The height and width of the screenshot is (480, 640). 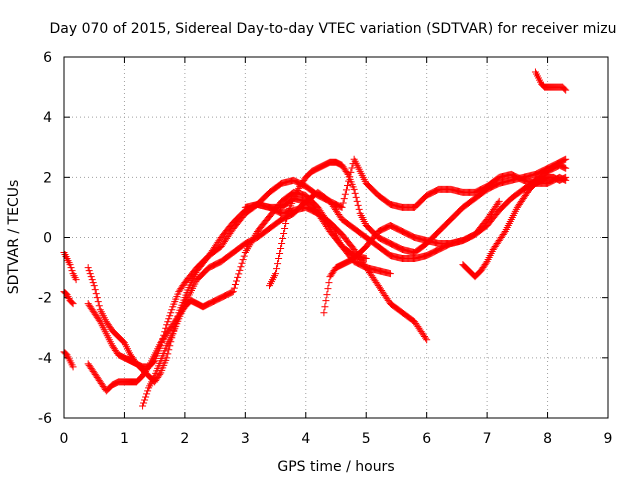 What do you see at coordinates (487, 439) in the screenshot?
I see `x-tick-label: 7` at bounding box center [487, 439].